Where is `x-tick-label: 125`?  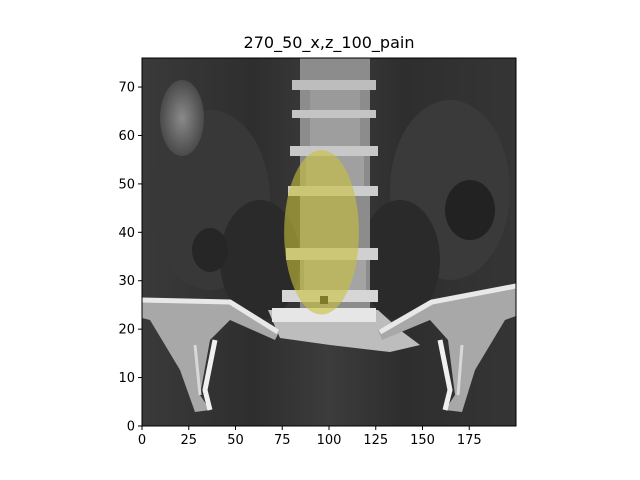
x-tick-label: 125 is located at coordinates (375, 440).